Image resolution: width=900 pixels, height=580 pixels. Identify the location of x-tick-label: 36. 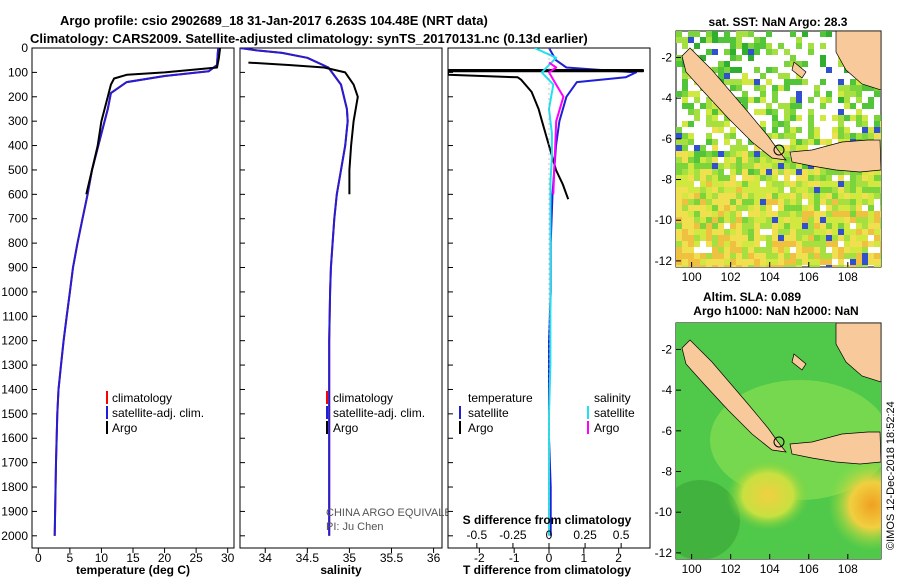
(434, 558).